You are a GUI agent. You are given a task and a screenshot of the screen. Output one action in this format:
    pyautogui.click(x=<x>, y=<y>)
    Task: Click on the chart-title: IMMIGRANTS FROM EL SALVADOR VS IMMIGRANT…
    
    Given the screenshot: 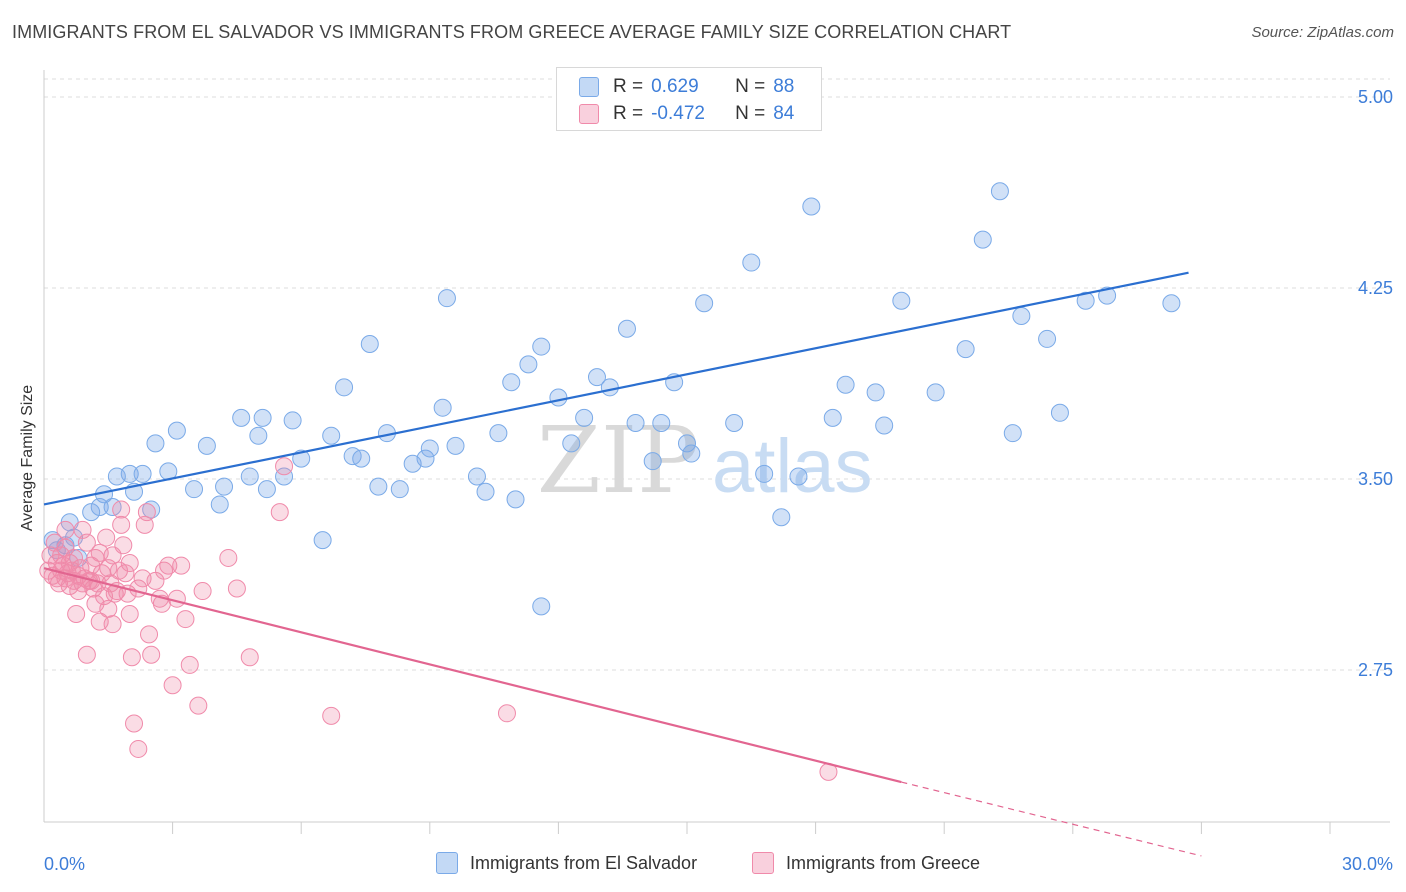 What is the action you would take?
    pyautogui.click(x=512, y=32)
    